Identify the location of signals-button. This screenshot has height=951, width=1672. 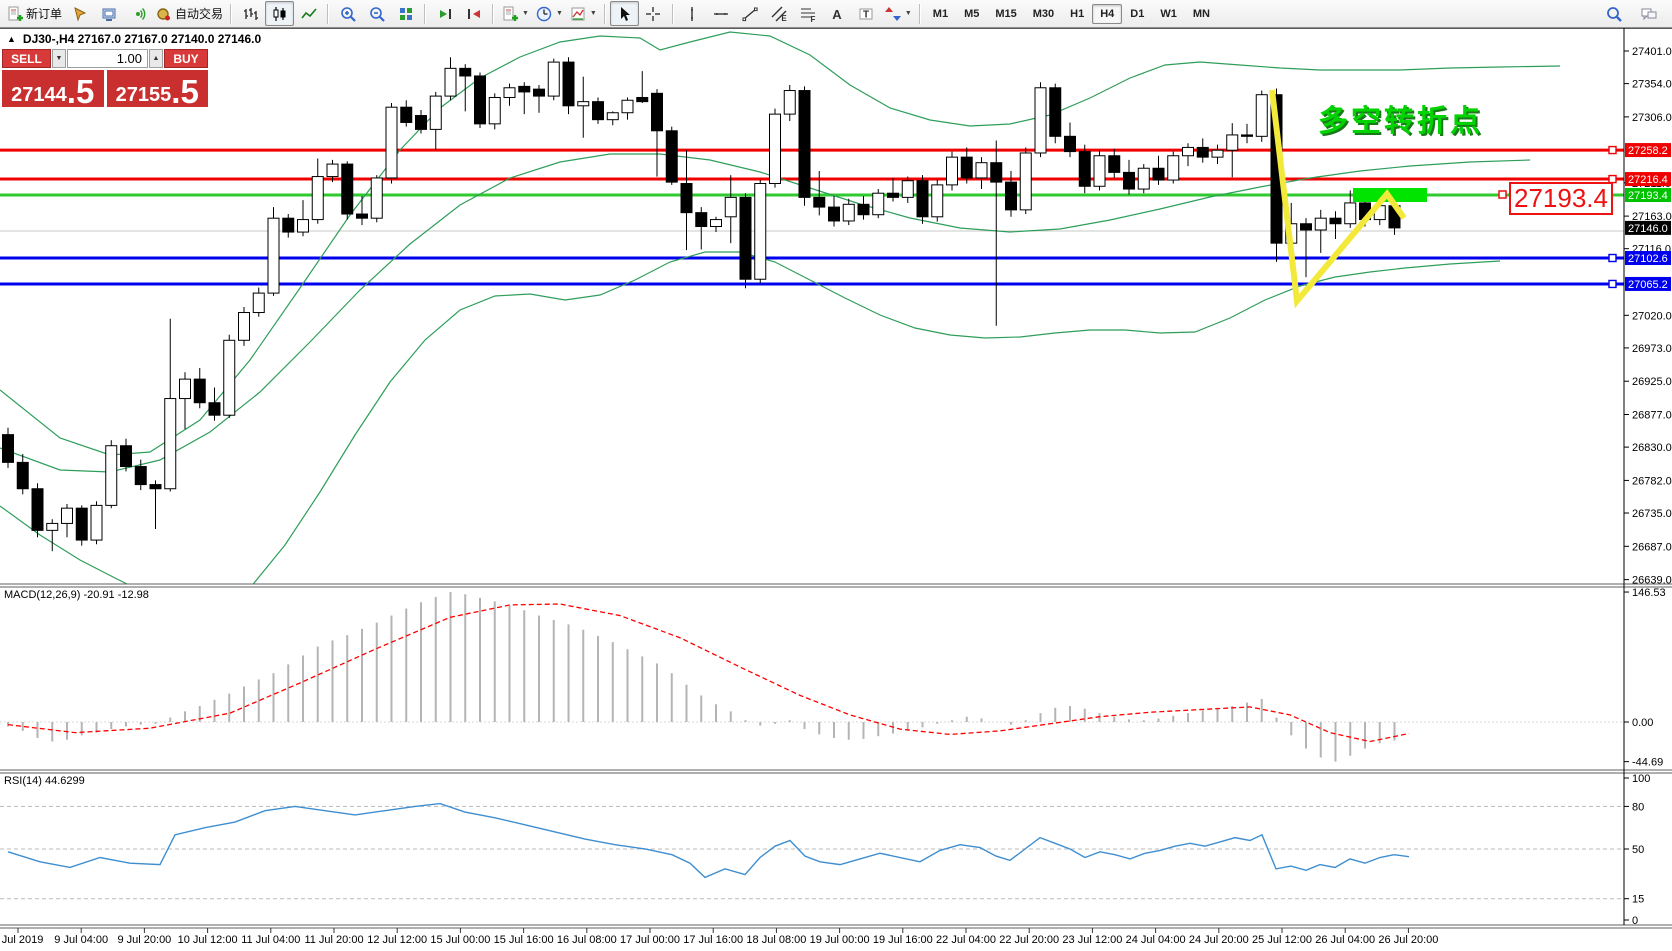
(137, 13).